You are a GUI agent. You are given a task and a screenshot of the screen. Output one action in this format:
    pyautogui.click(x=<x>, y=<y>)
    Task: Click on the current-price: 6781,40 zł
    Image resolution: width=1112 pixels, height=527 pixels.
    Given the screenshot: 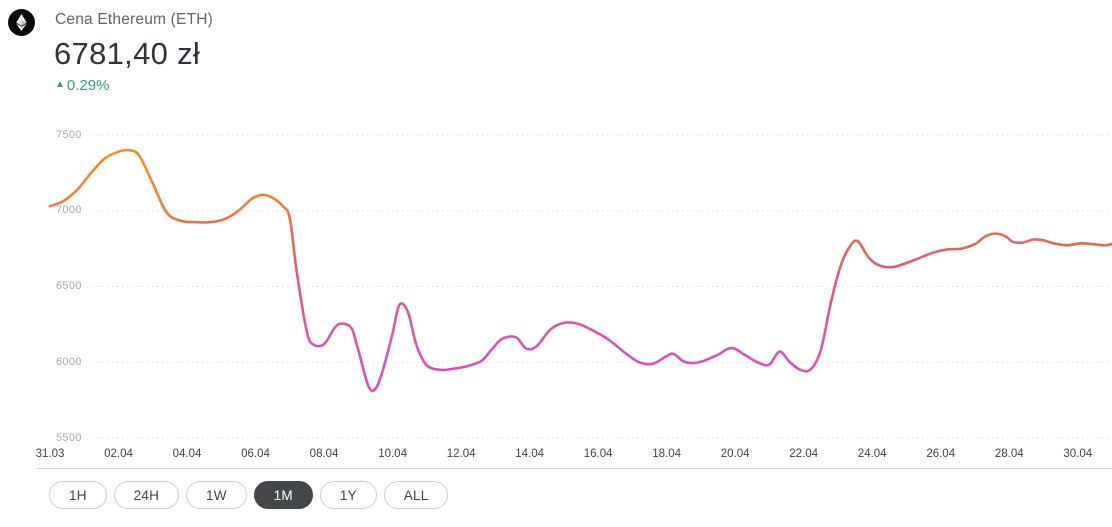 What is the action you would take?
    pyautogui.click(x=127, y=53)
    